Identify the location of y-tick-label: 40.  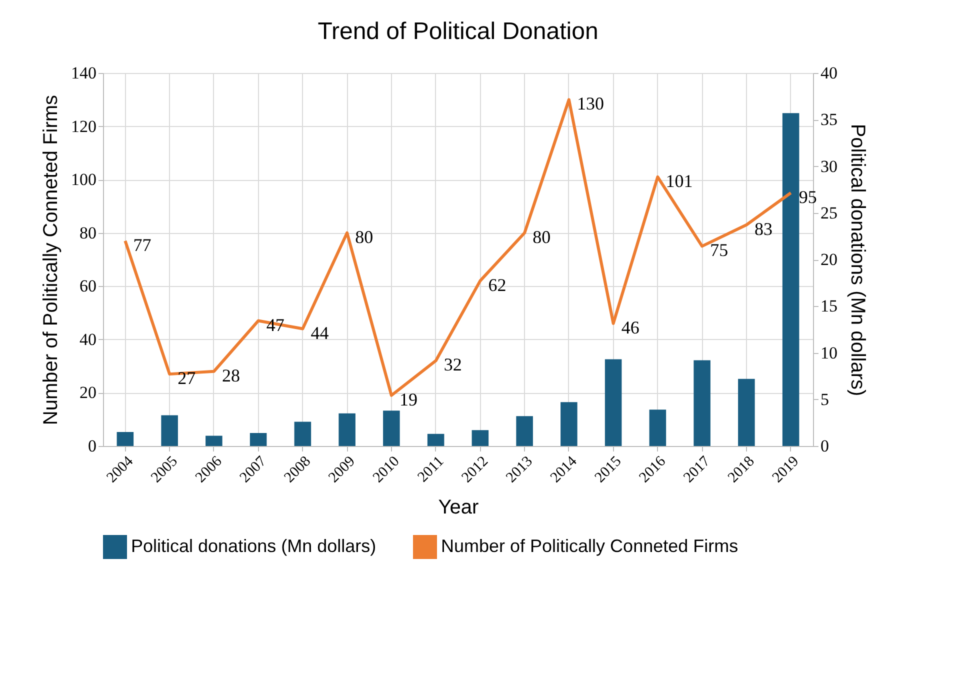
(88, 339).